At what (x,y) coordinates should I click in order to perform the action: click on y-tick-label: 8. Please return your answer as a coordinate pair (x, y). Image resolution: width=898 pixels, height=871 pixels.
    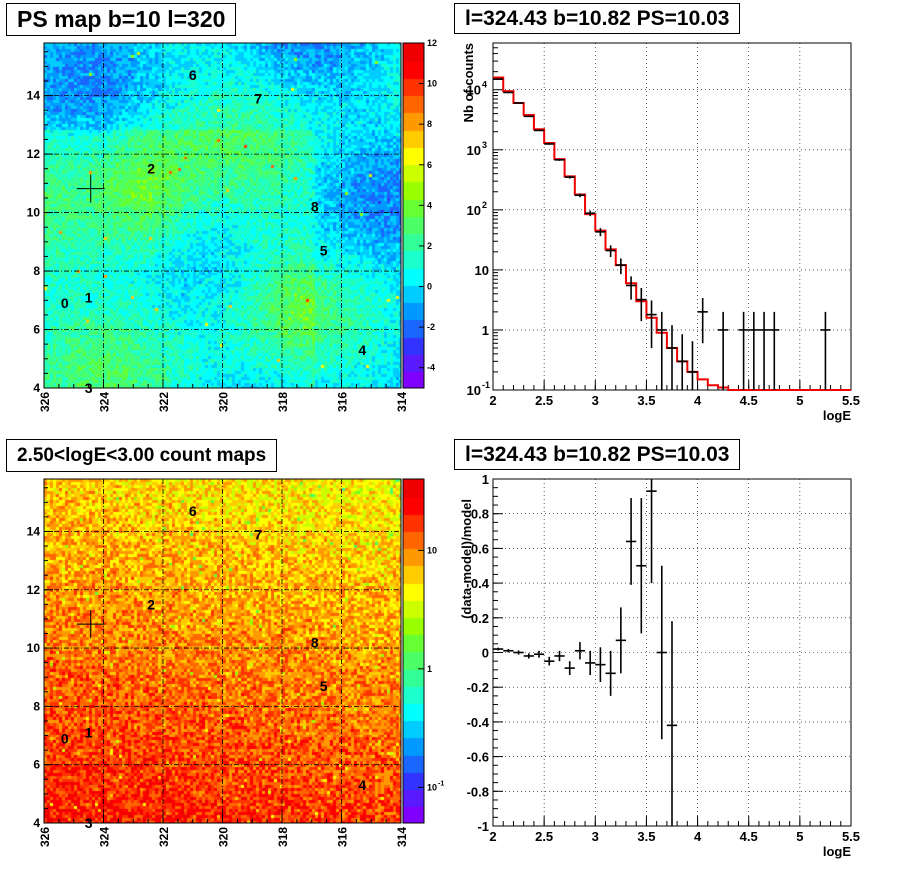
    Looking at the image, I should click on (36, 706).